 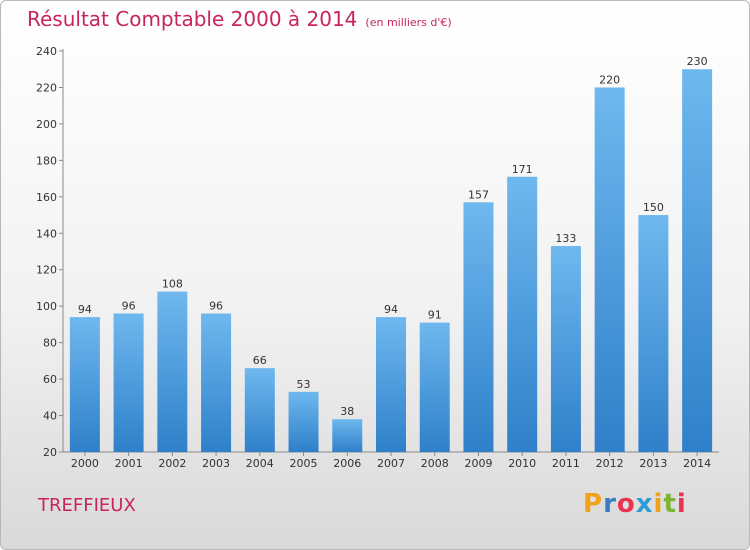 What do you see at coordinates (192, 19) in the screenshot?
I see `chart-title: Résultat Comptable 2000 à 2014` at bounding box center [192, 19].